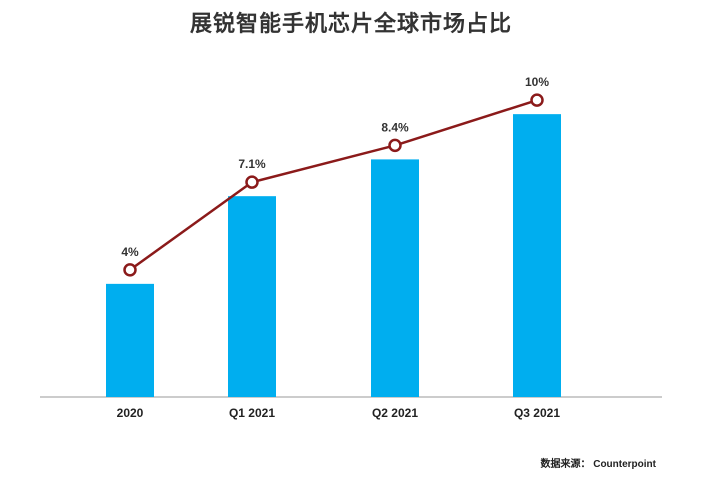 This screenshot has height=500, width=702. I want to click on x-tick-label: 2020, so click(130, 413).